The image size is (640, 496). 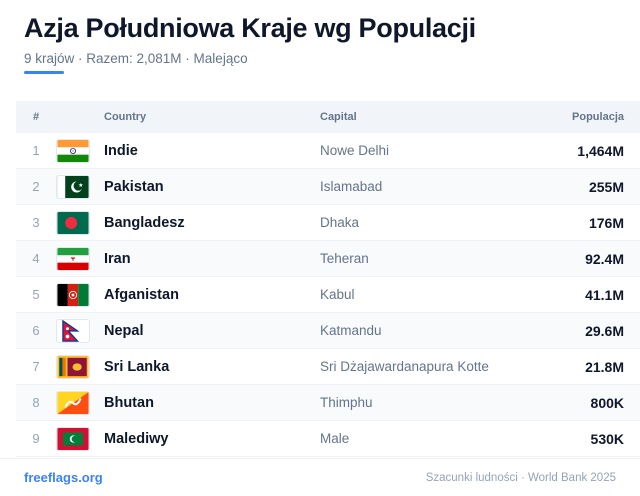 What do you see at coordinates (73, 294) in the screenshot?
I see `afghanistan-flag-icon` at bounding box center [73, 294].